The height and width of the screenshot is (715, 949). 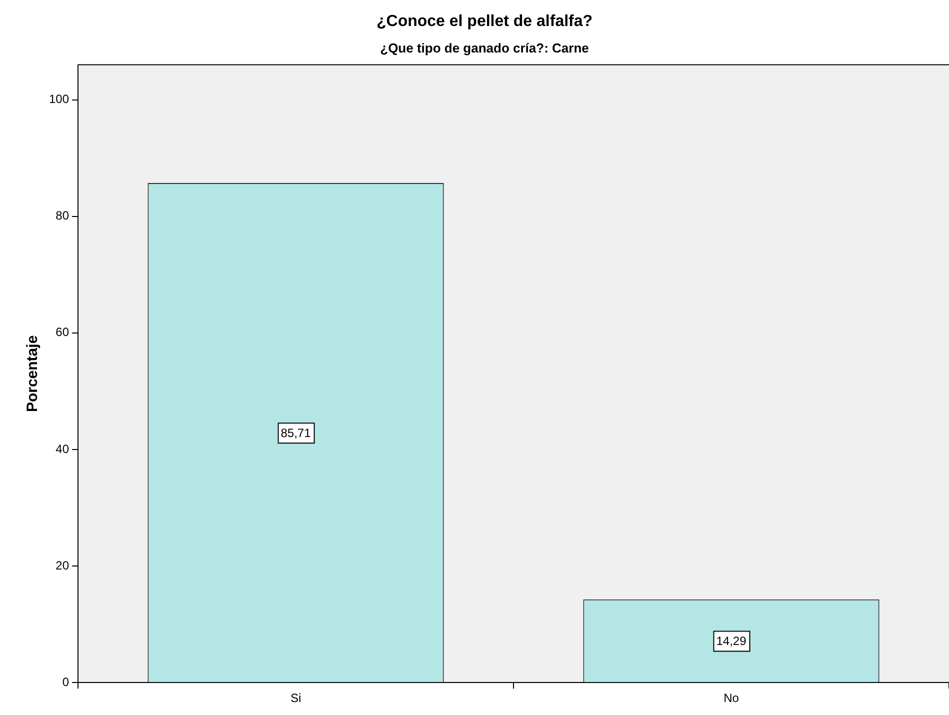 What do you see at coordinates (296, 433) in the screenshot?
I see `data-label: 85,71` at bounding box center [296, 433].